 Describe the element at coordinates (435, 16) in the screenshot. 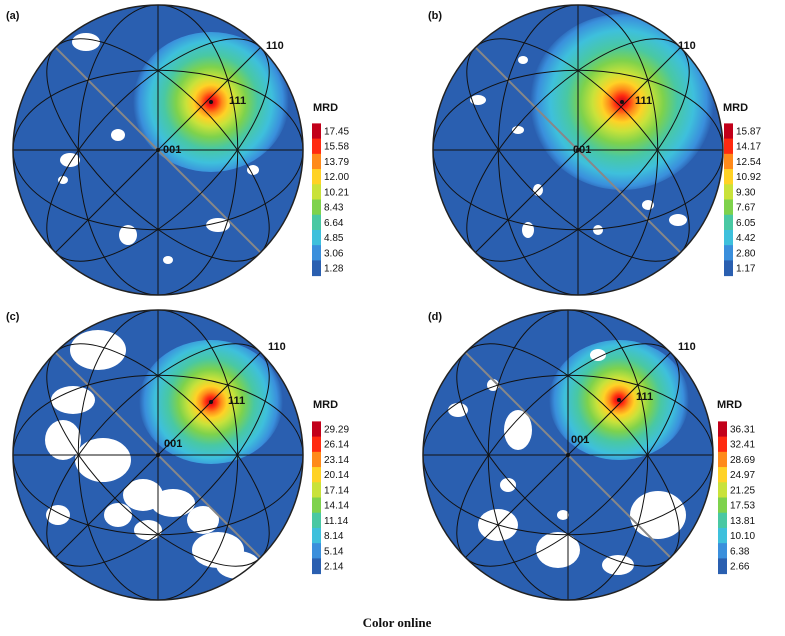

I see `panel-letter: (b)` at that location.